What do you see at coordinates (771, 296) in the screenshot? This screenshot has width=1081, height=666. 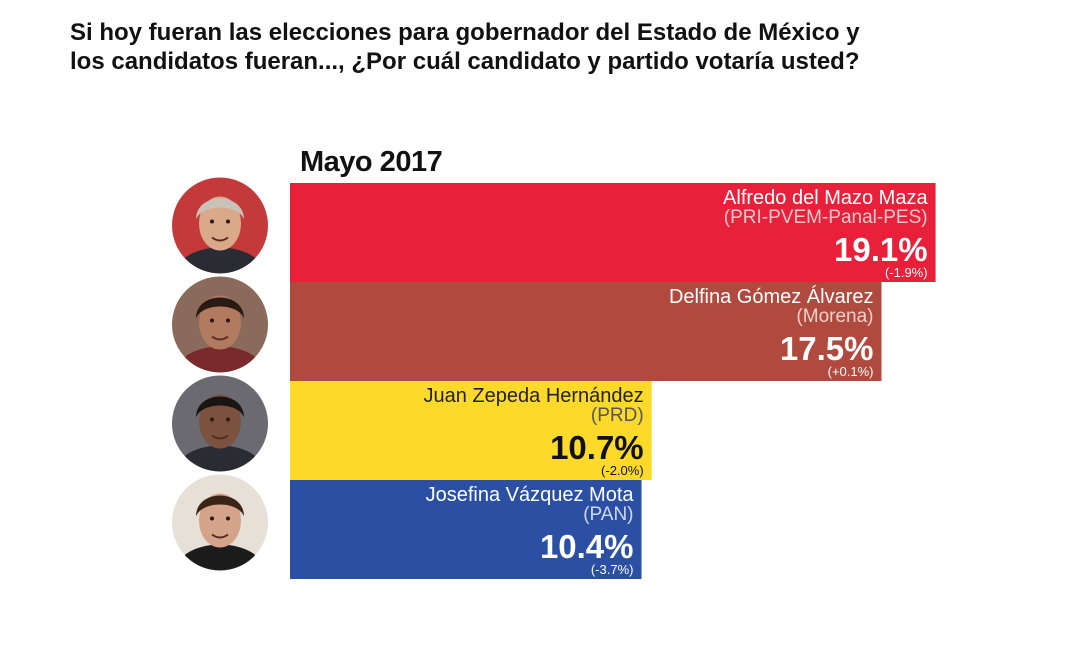 I see `candidate-name: Delfina Gómez Álvarez` at bounding box center [771, 296].